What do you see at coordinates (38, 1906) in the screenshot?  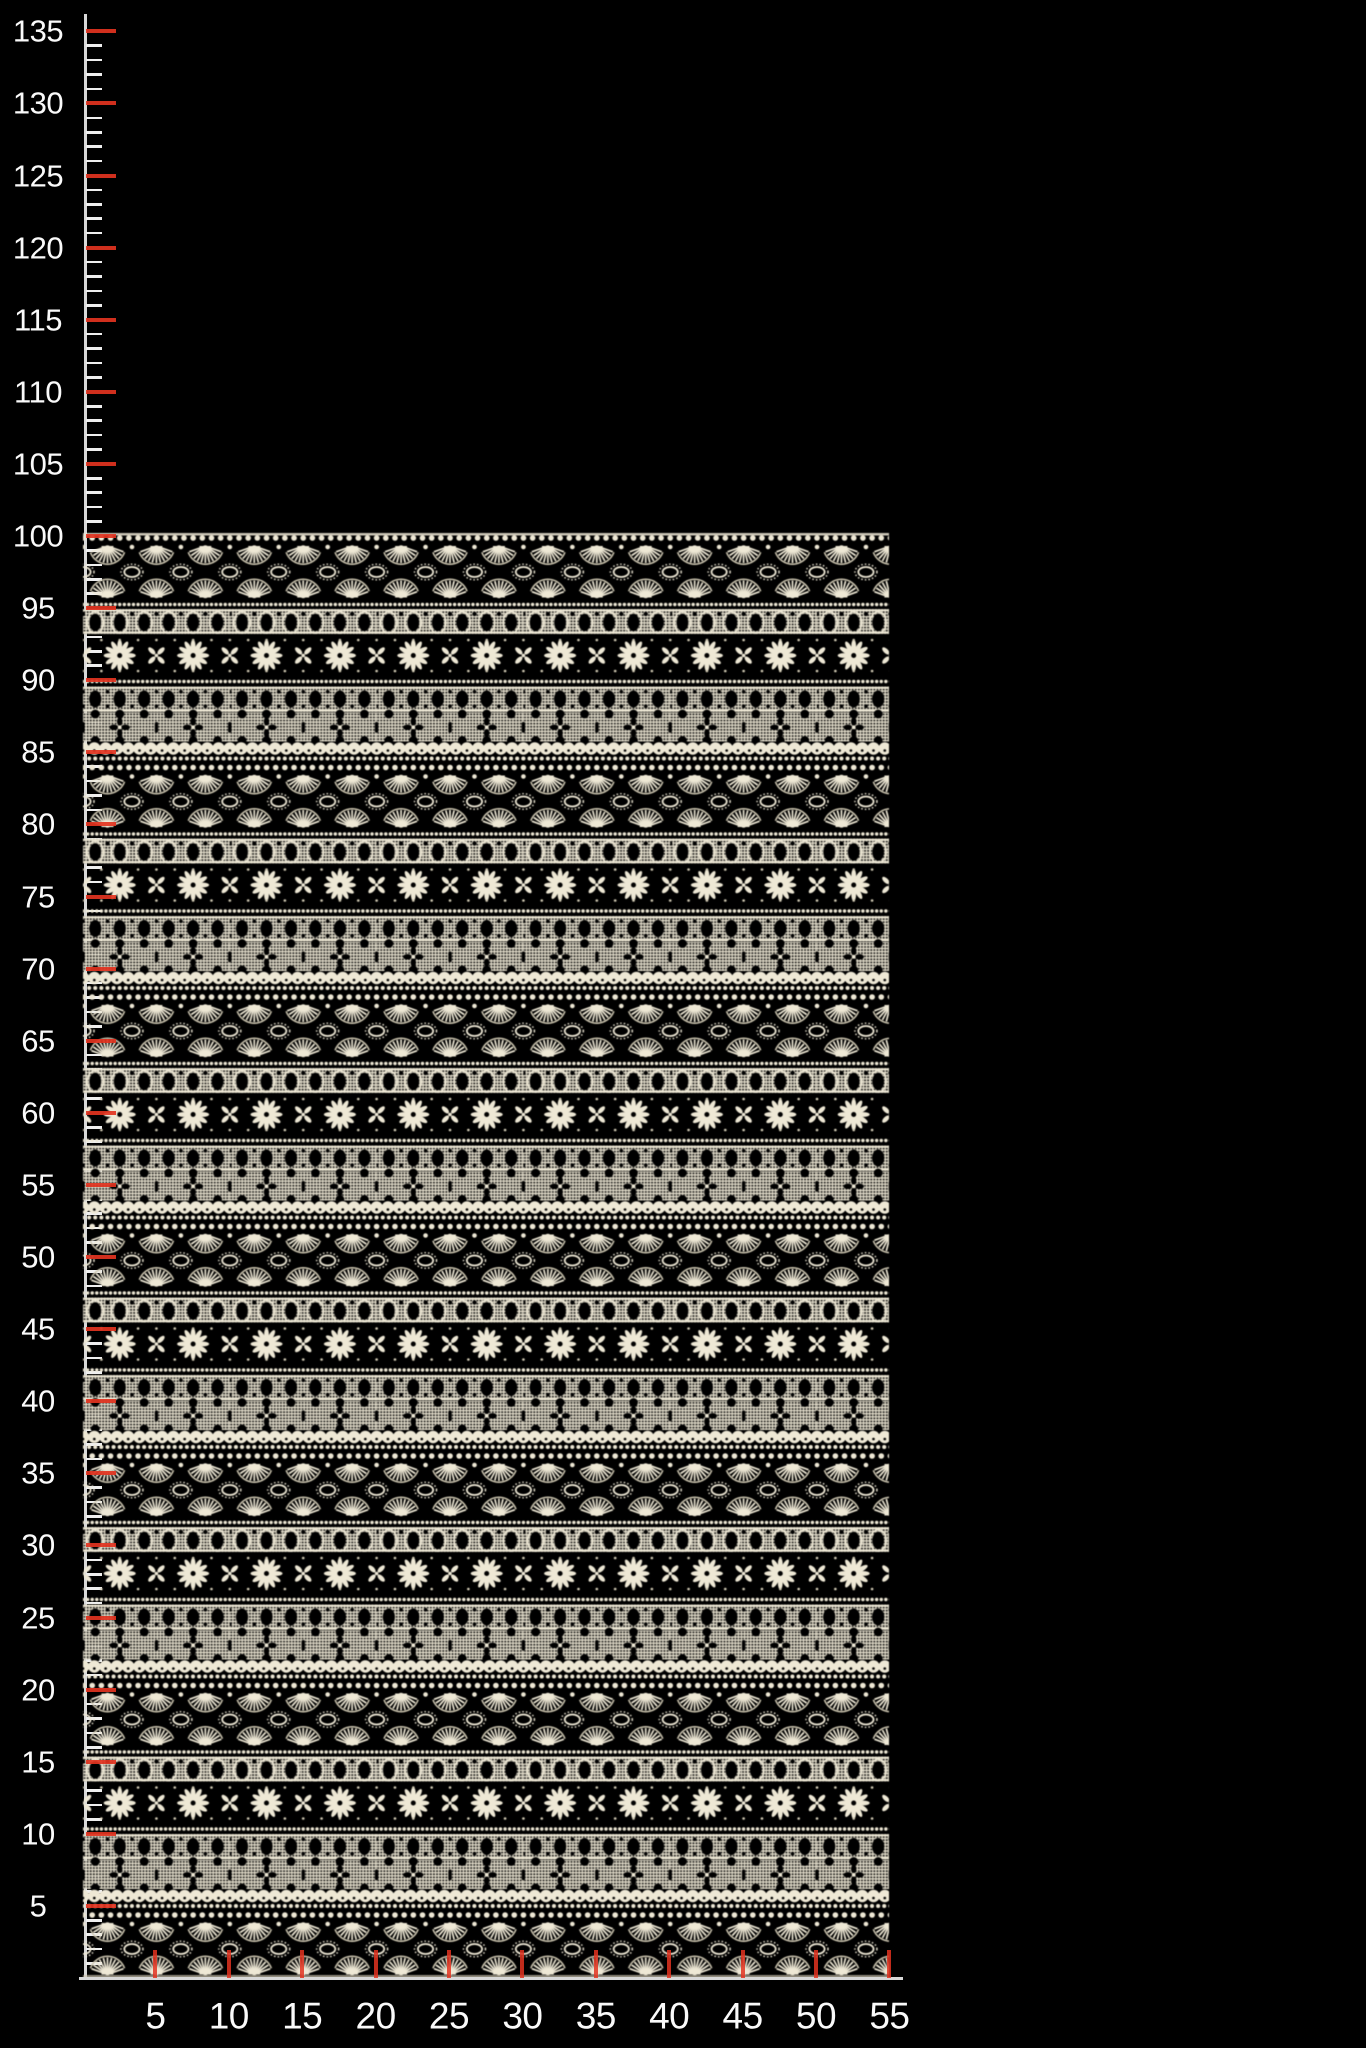 I see `v-ruler-label: 5` at bounding box center [38, 1906].